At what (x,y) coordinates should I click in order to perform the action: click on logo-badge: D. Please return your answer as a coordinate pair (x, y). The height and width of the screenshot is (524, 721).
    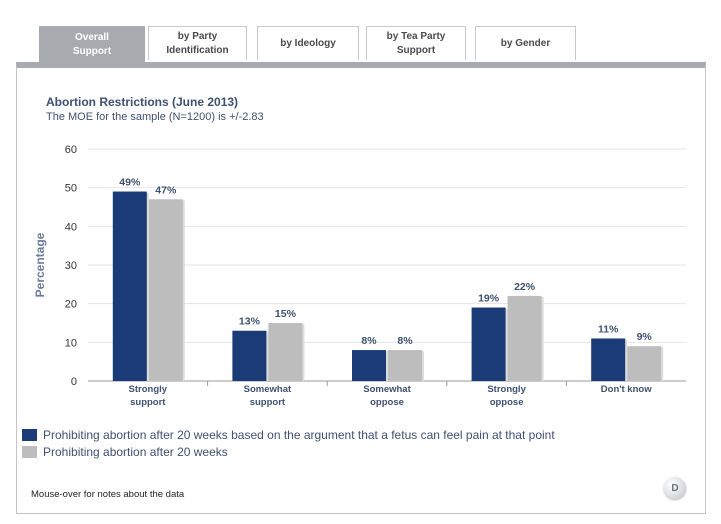
    Looking at the image, I should click on (675, 488).